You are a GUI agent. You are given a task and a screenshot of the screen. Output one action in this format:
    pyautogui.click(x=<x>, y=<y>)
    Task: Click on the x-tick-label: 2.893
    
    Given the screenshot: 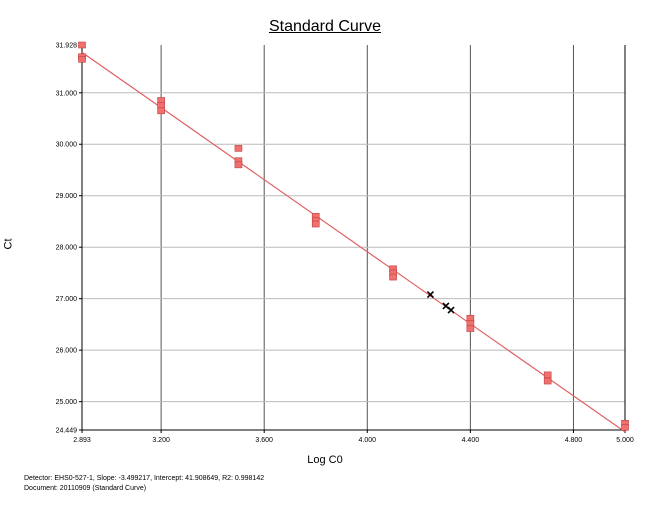 What is the action you would take?
    pyautogui.click(x=82, y=440)
    